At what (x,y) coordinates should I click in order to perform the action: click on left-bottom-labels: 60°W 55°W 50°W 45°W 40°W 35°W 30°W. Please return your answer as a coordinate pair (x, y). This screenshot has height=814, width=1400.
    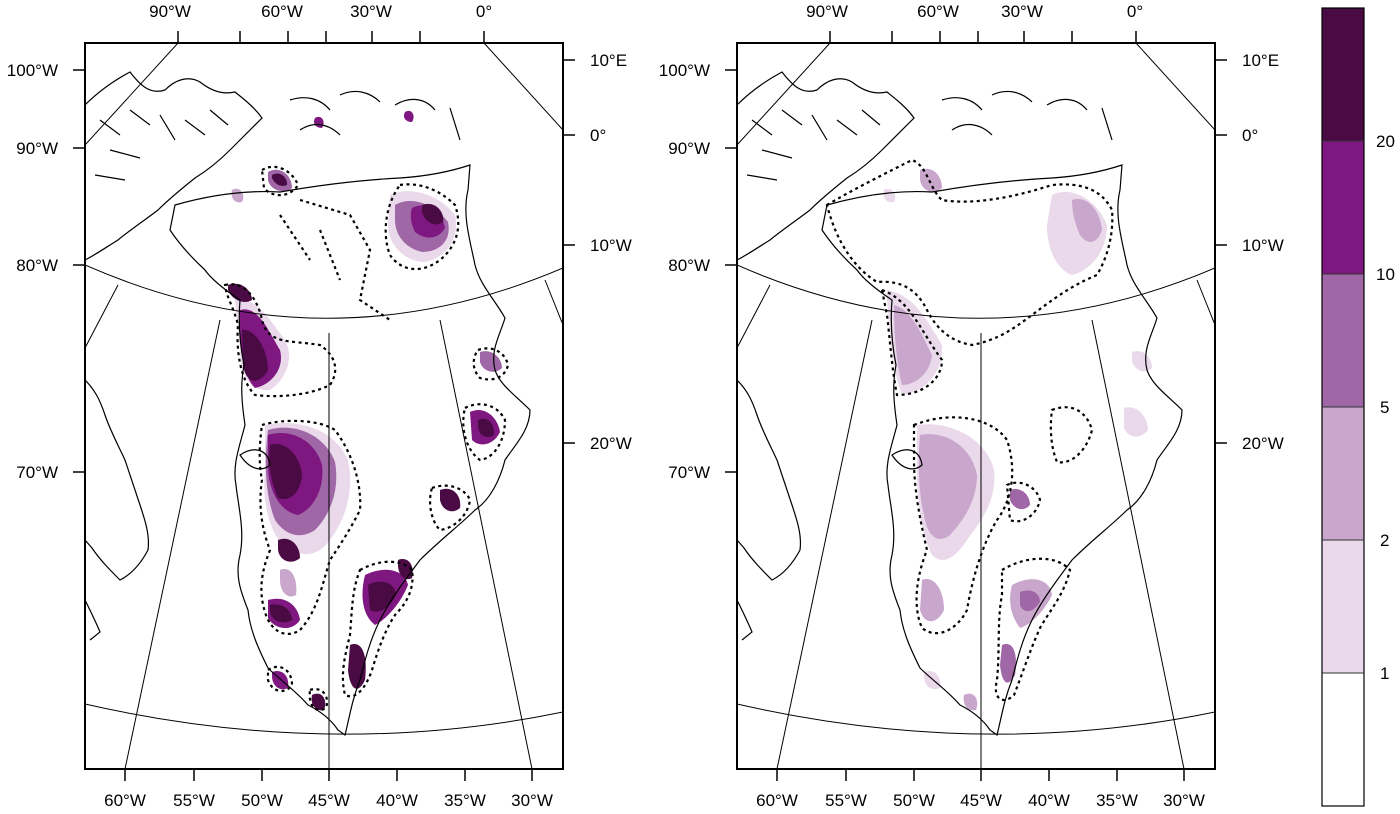
    Looking at the image, I should click on (328, 800).